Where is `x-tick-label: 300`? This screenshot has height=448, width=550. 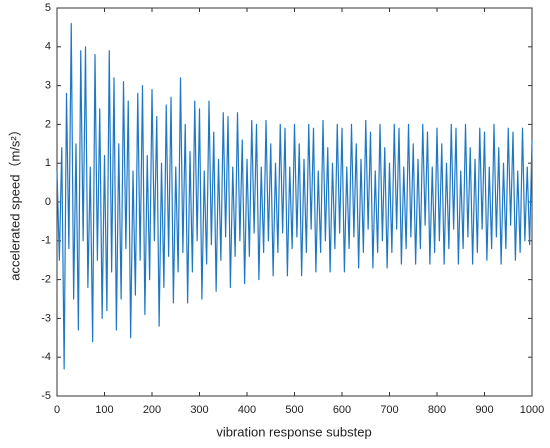 x-tick-label: 300 is located at coordinates (199, 410).